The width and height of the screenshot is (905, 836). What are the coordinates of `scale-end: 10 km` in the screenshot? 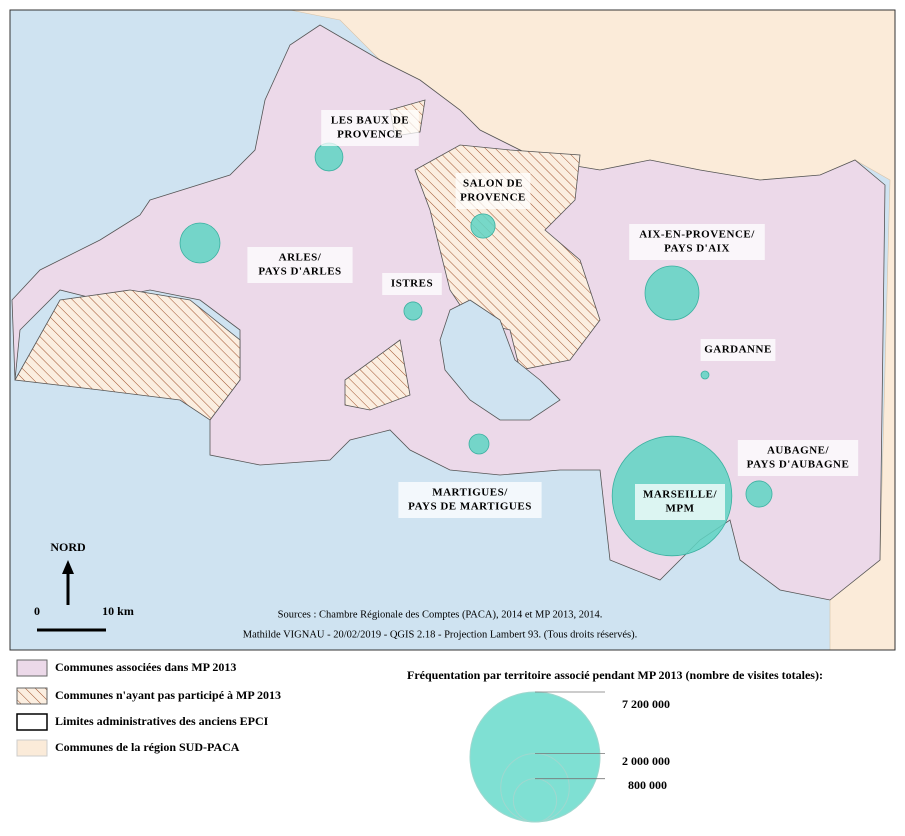 It's located at (118, 611).